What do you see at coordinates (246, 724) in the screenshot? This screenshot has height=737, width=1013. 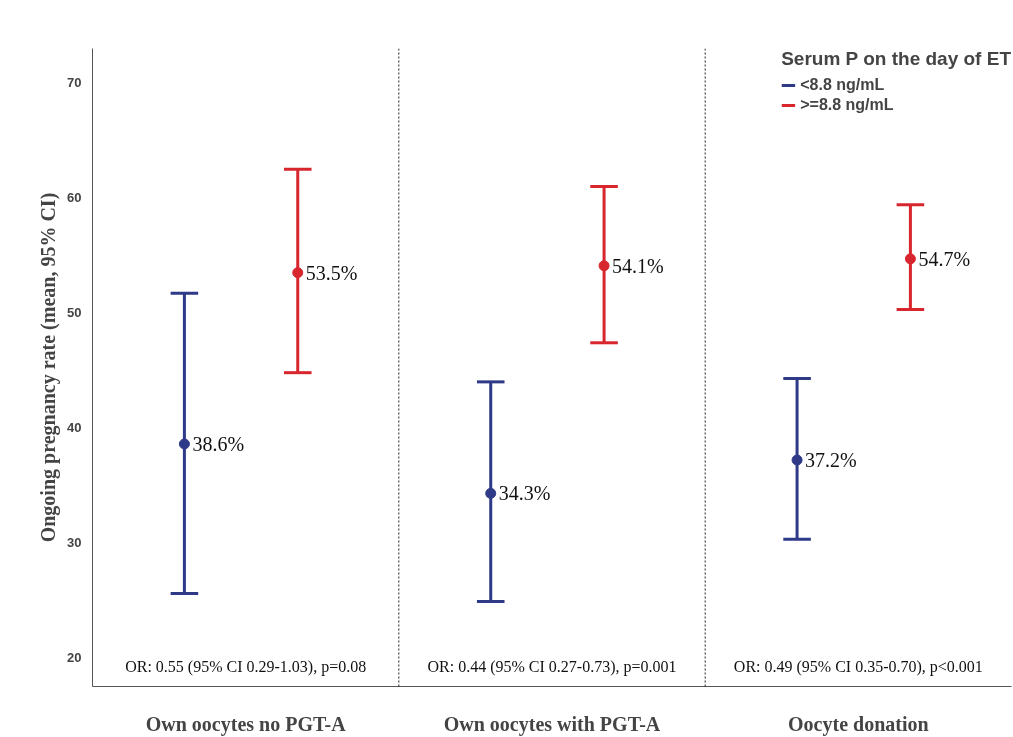 I see `x-tick-label: Own oocytes no PGT-A` at bounding box center [246, 724].